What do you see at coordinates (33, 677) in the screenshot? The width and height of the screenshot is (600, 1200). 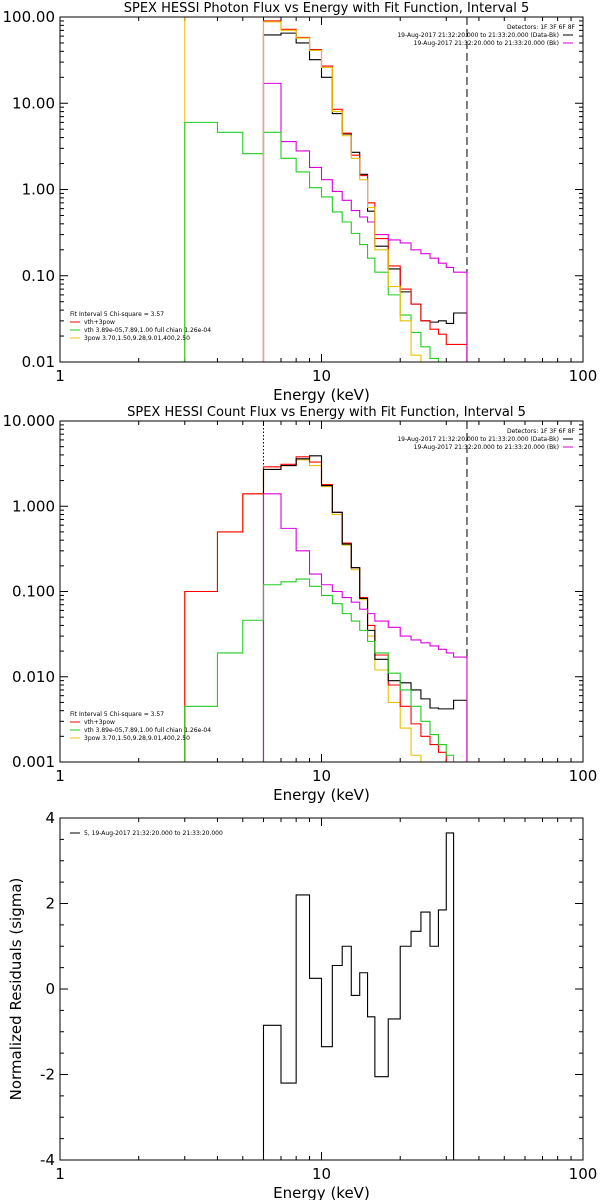 I see `y-tick-label: 0.010` at bounding box center [33, 677].